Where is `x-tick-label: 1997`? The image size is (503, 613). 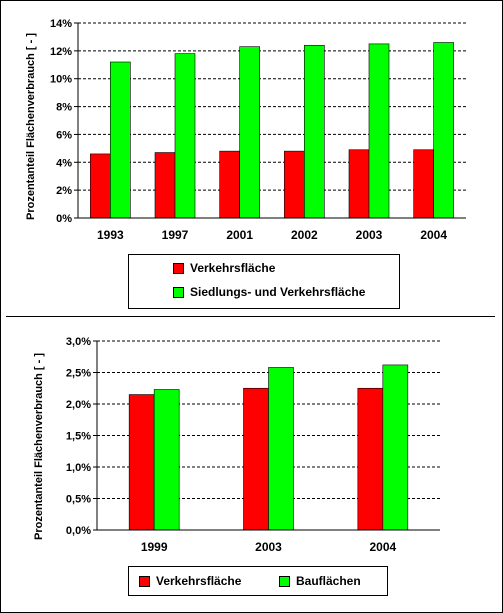
x-tick-label: 1997 is located at coordinates (175, 235).